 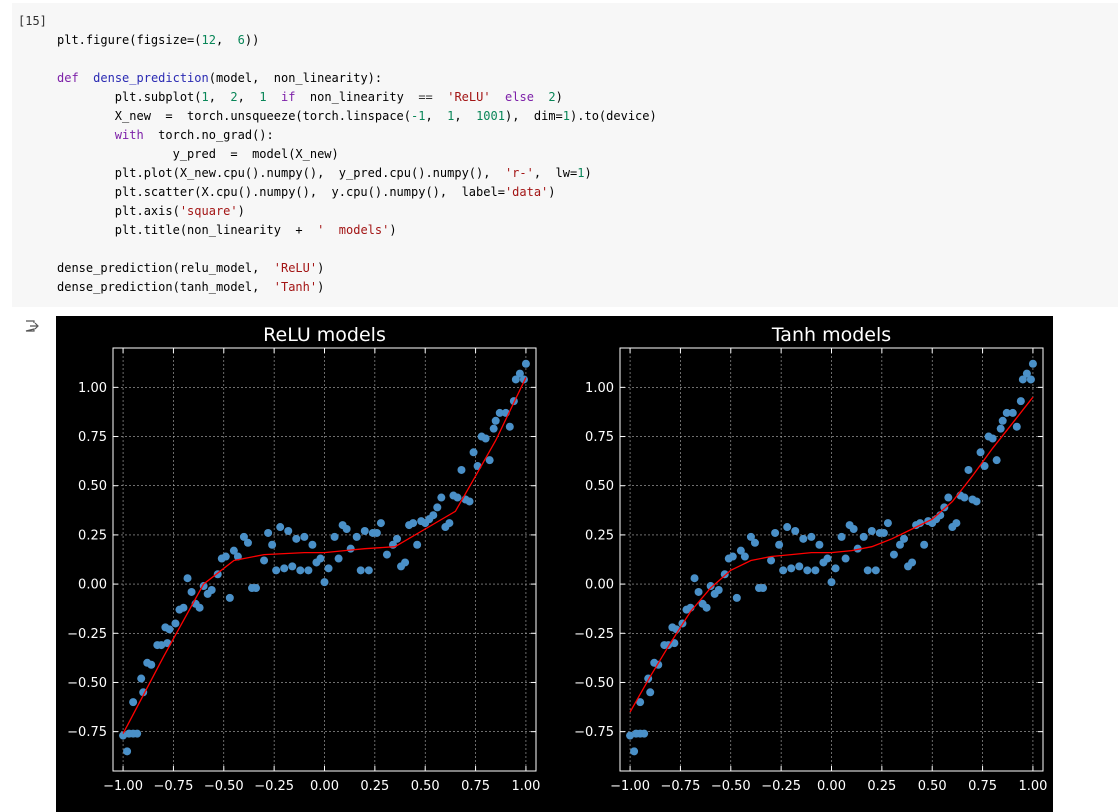 I want to click on code-token: dense_prediction, so click(x=151, y=78).